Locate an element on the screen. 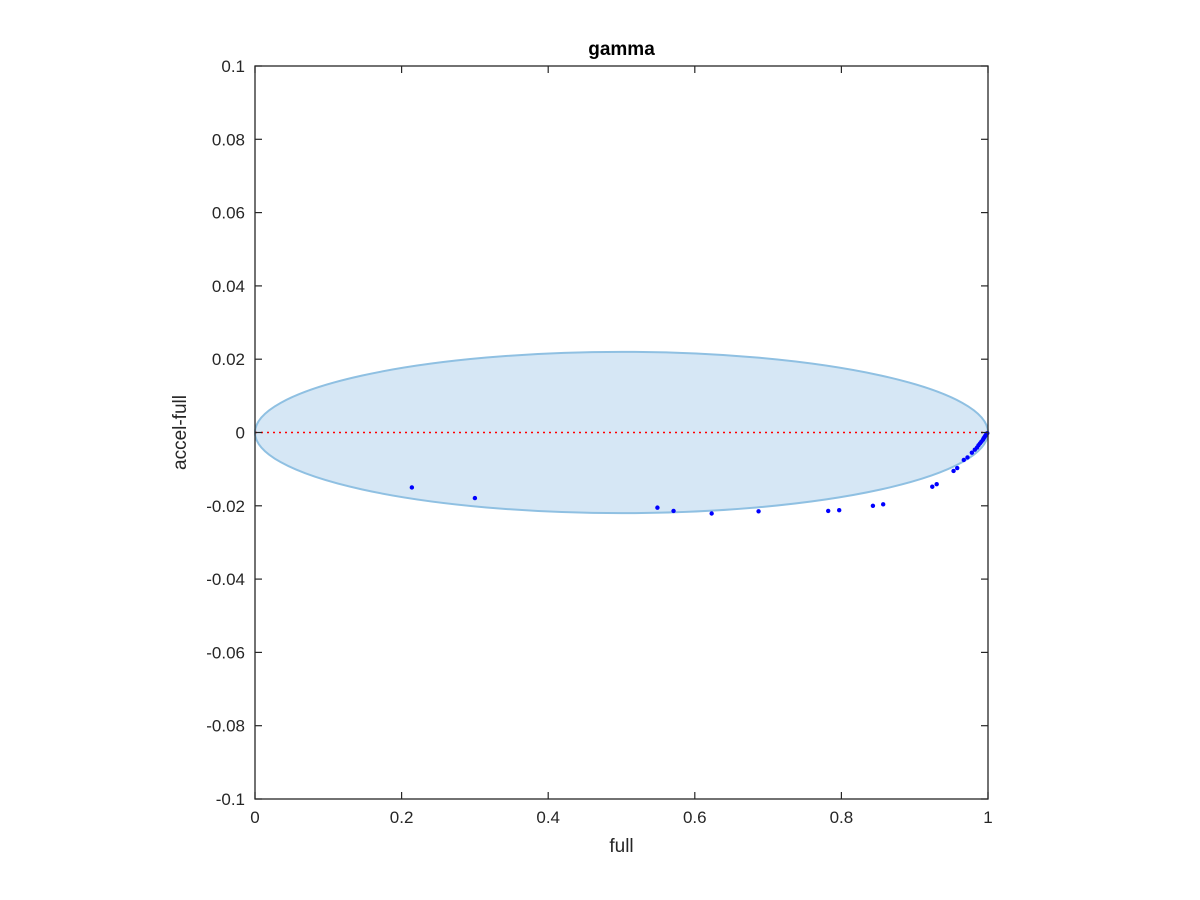 This screenshot has width=1200, height=900. y-tick-label: -0.04 is located at coordinates (225, 579).